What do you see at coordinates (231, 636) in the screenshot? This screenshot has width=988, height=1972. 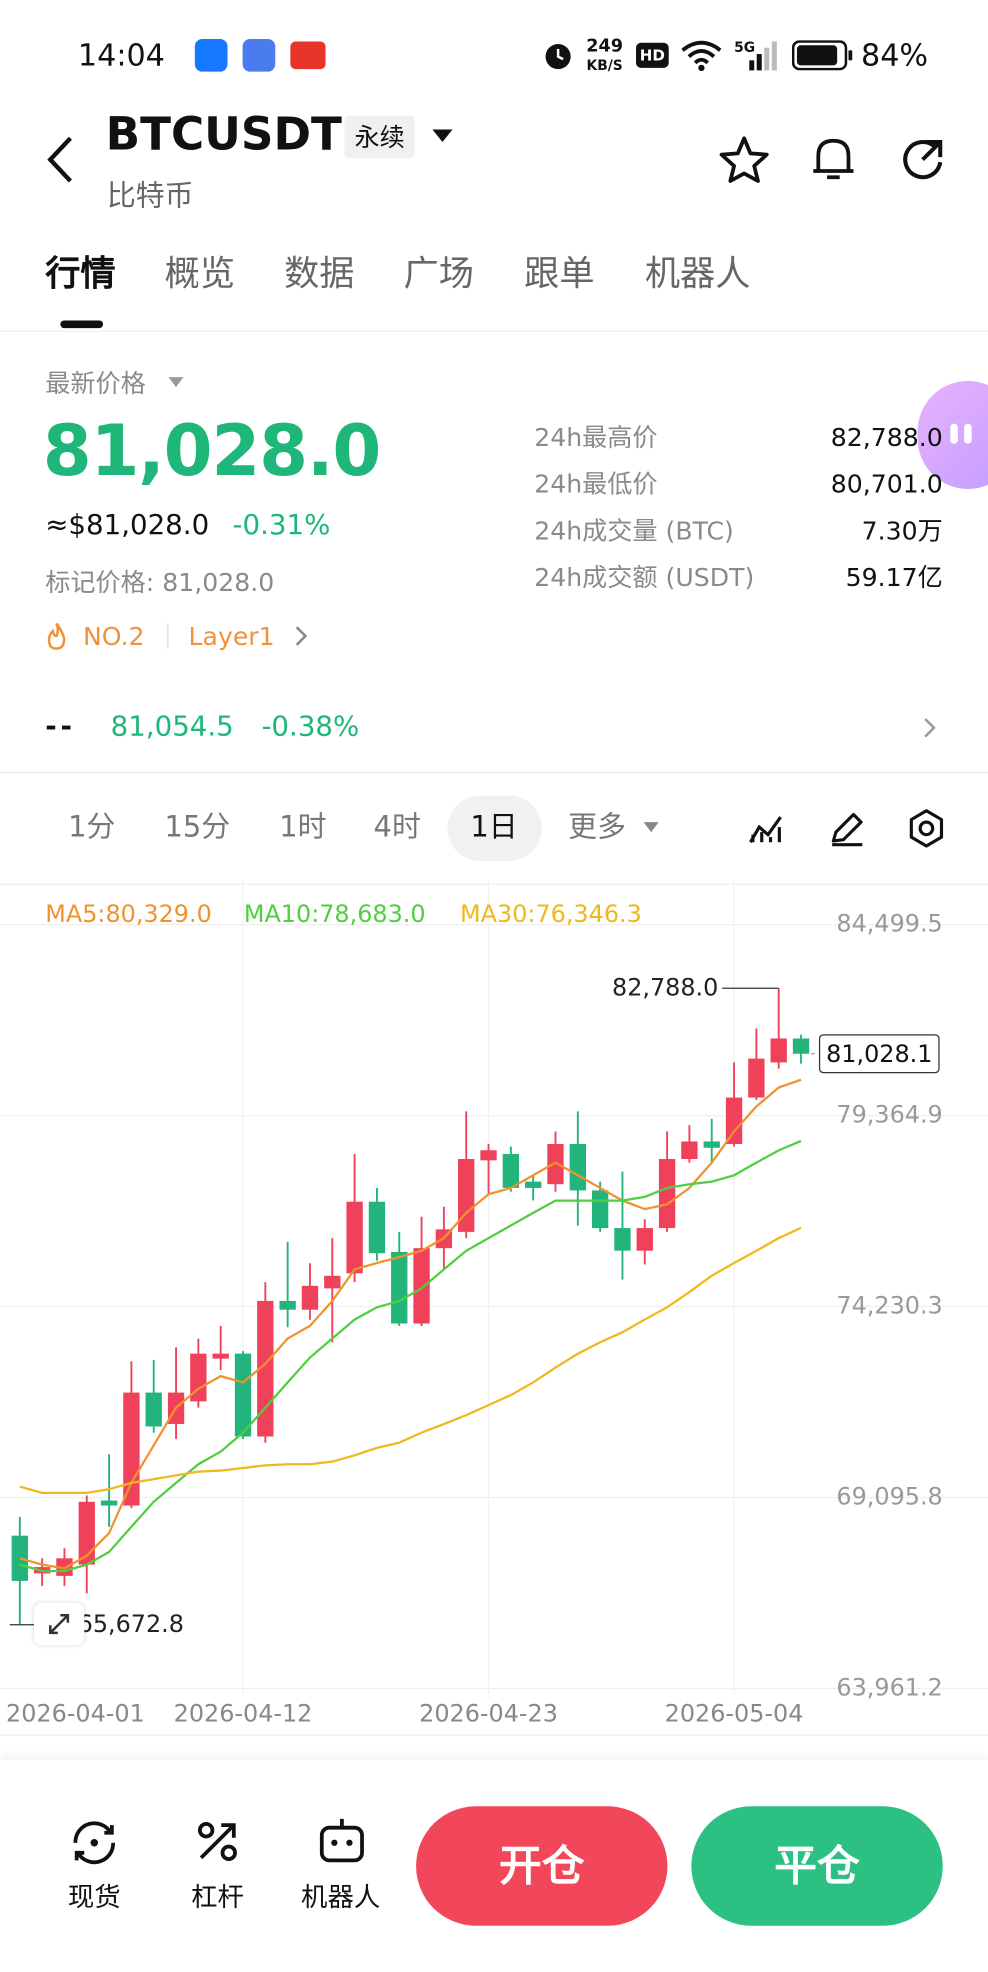 I see `sector-tag: Layer1` at bounding box center [231, 636].